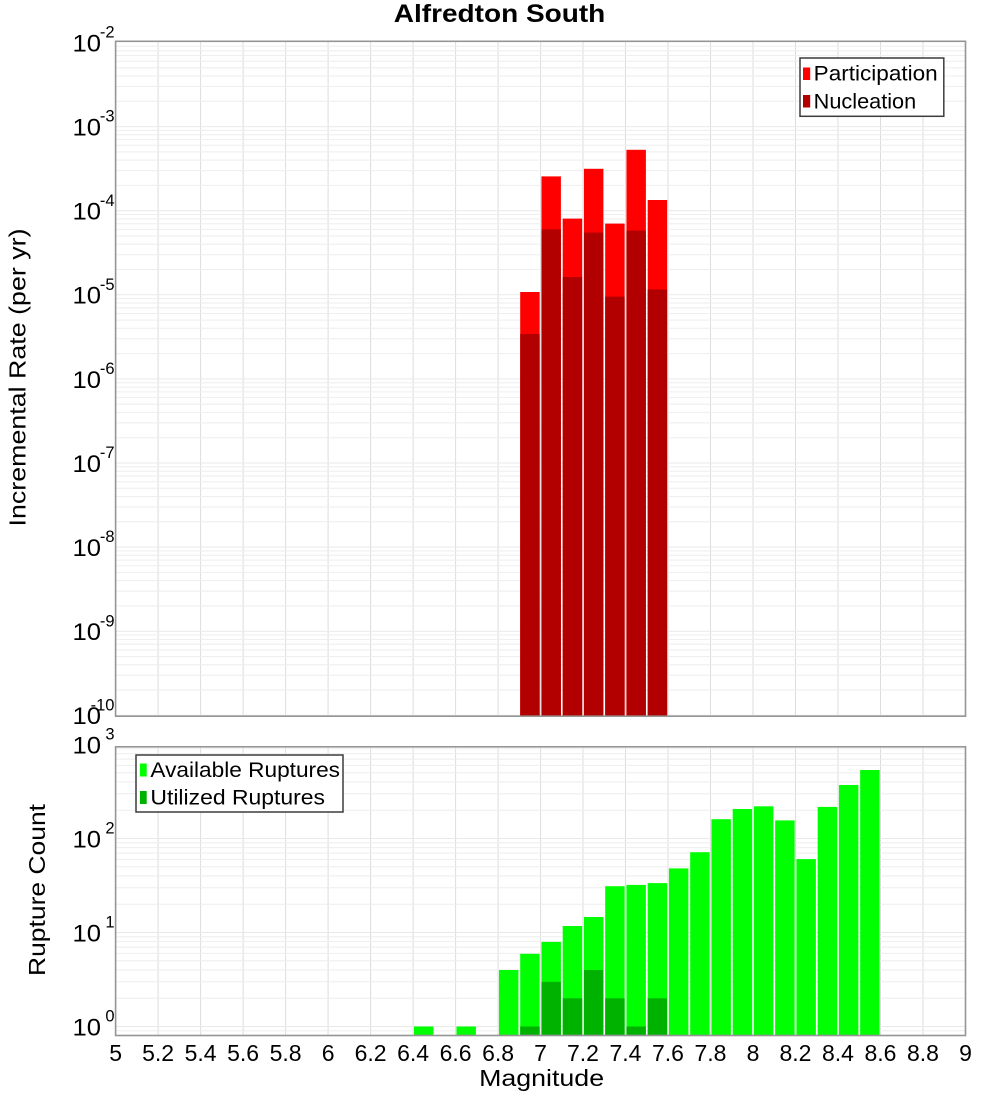  What do you see at coordinates (107, 201) in the screenshot?
I see `svg-text: -4` at bounding box center [107, 201].